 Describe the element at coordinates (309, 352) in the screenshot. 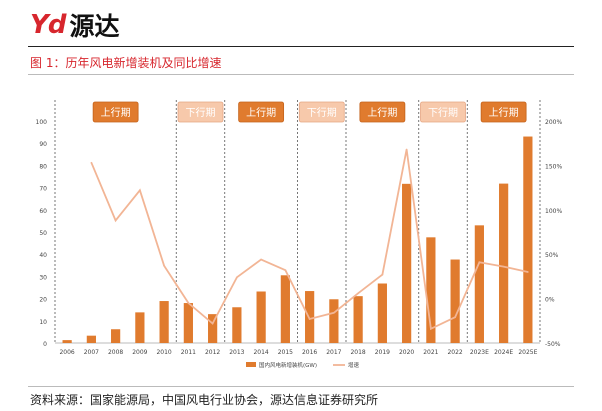

I see `x-tick-label: 2016` at that location.